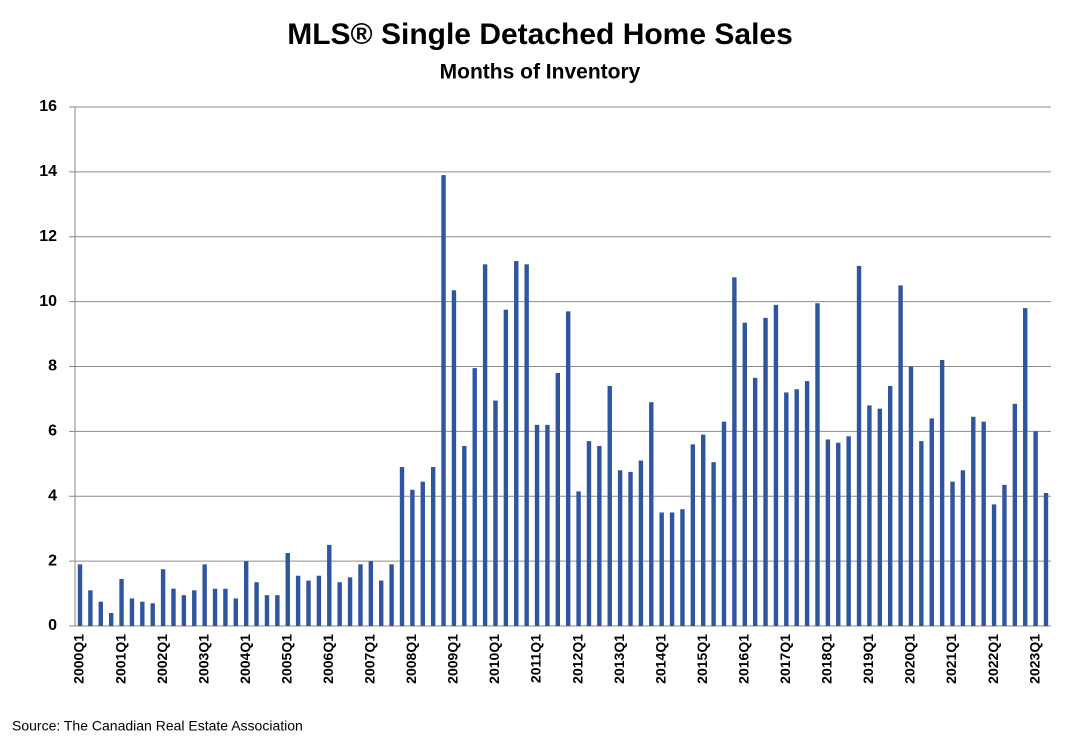 The width and height of the screenshot is (1079, 739). I want to click on x-tick-label: 2016Q1, so click(743, 659).